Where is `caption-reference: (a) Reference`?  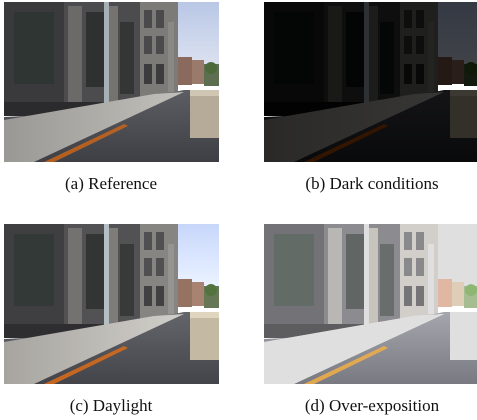 caption-reference: (a) Reference is located at coordinates (110, 183).